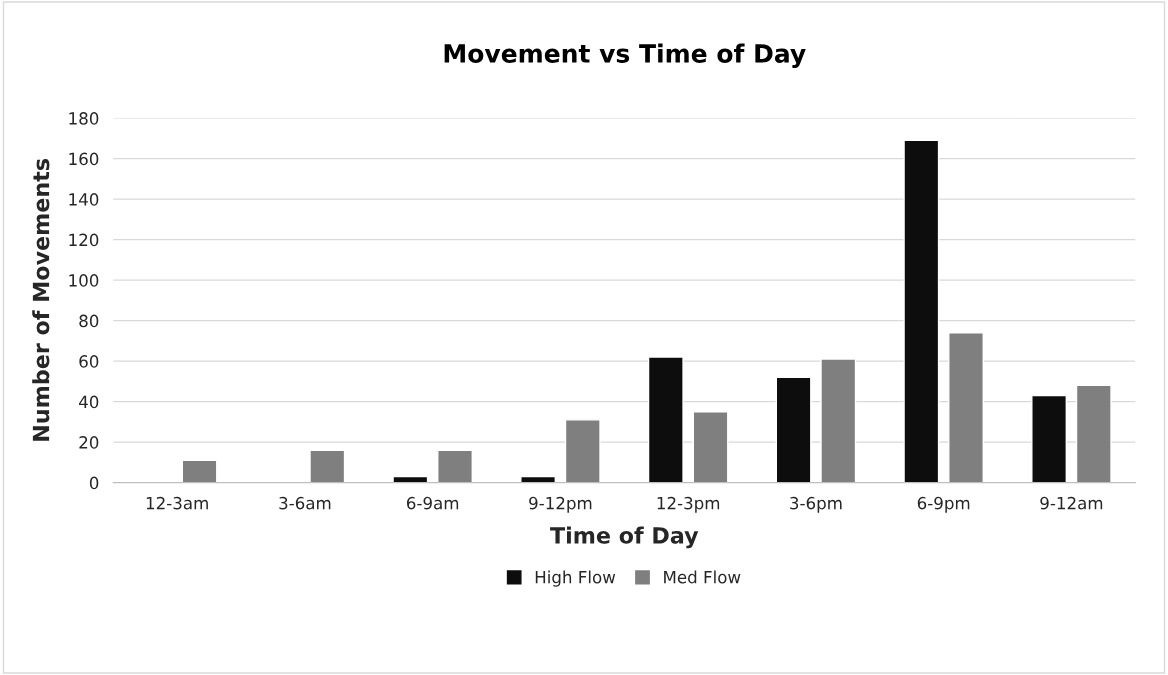 This screenshot has width=1168, height=675. What do you see at coordinates (84, 240) in the screenshot?
I see `y-tick-label: 120` at bounding box center [84, 240].